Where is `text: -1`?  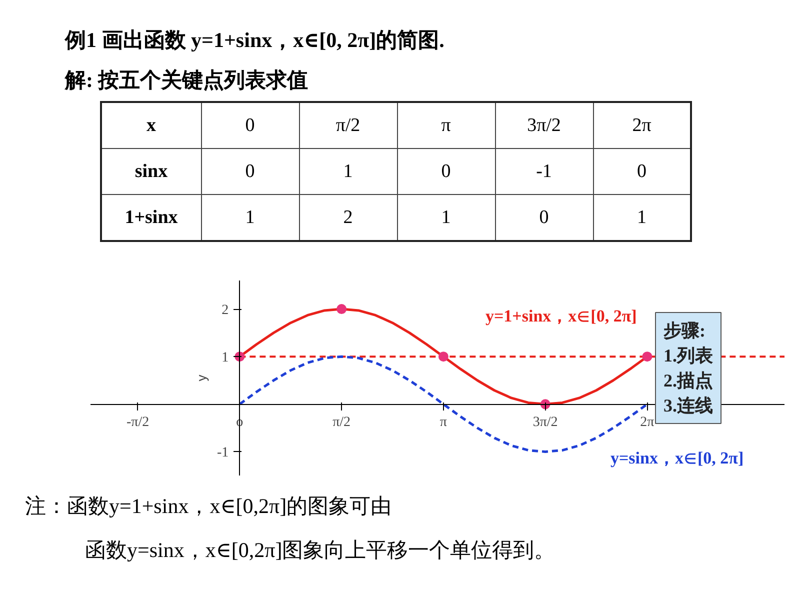 text: -1 is located at coordinates (544, 171).